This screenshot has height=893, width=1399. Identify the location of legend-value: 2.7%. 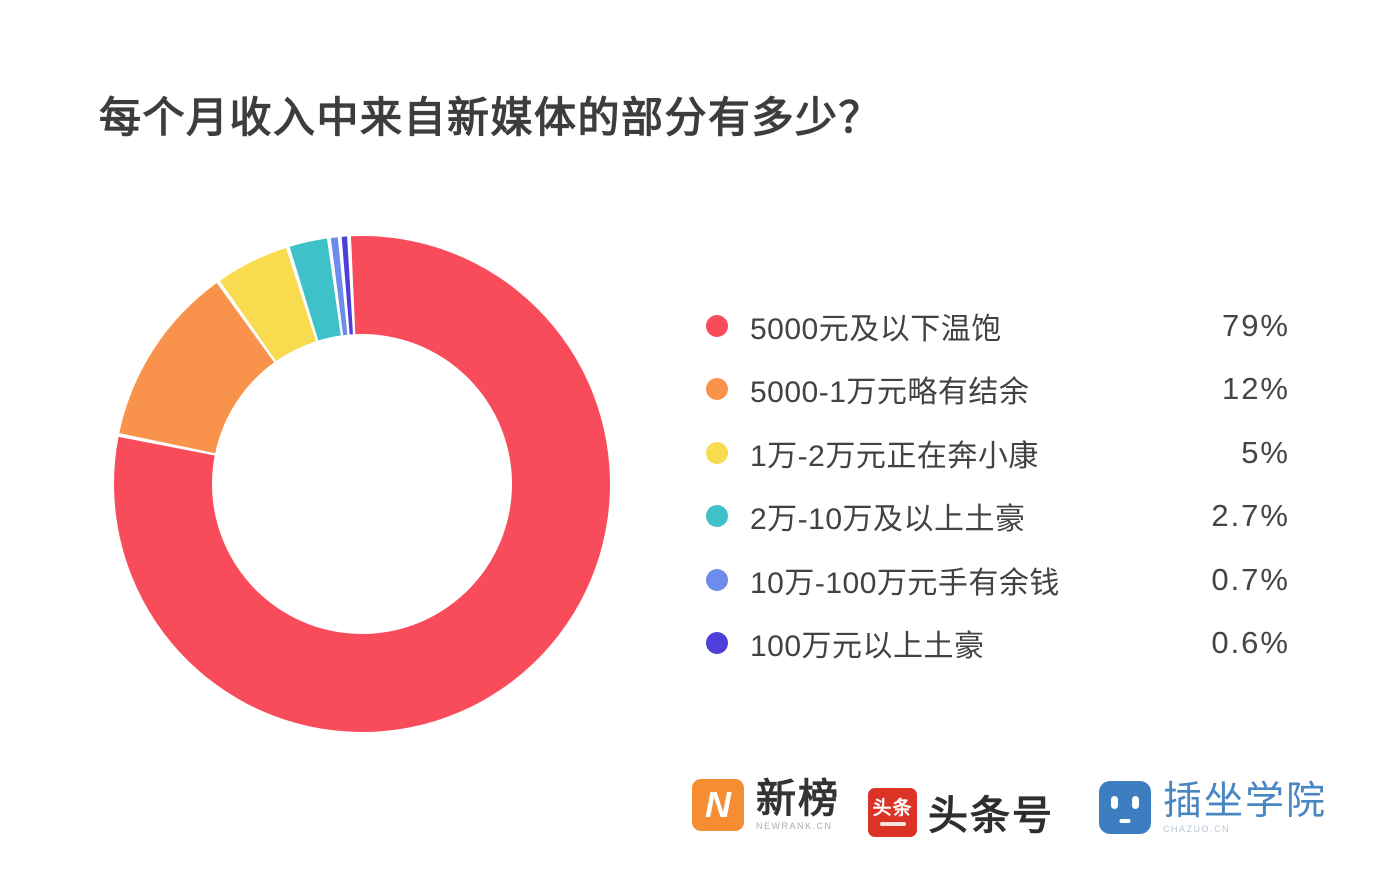
(1250, 516).